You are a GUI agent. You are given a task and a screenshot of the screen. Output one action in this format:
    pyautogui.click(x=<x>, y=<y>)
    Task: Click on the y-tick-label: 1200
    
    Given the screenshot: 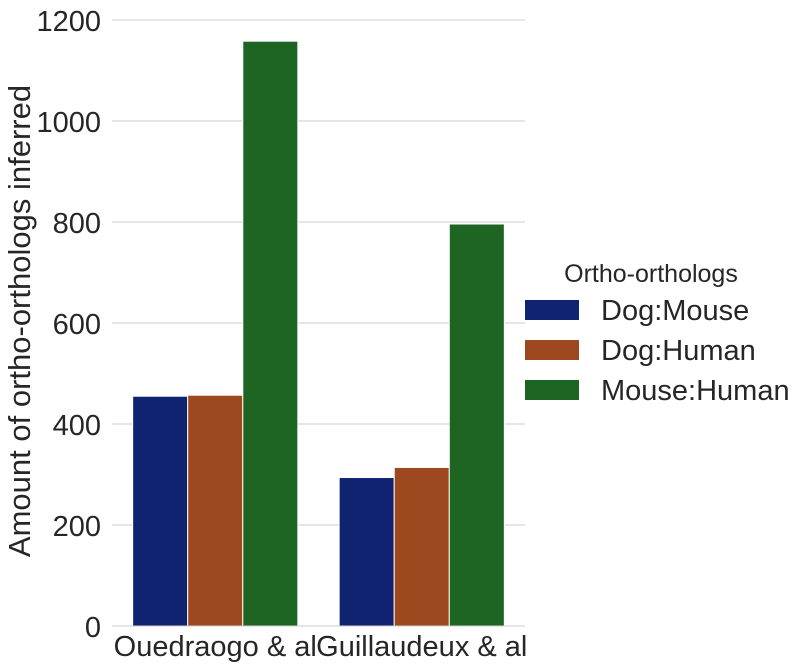 What is the action you would take?
    pyautogui.click(x=68, y=22)
    